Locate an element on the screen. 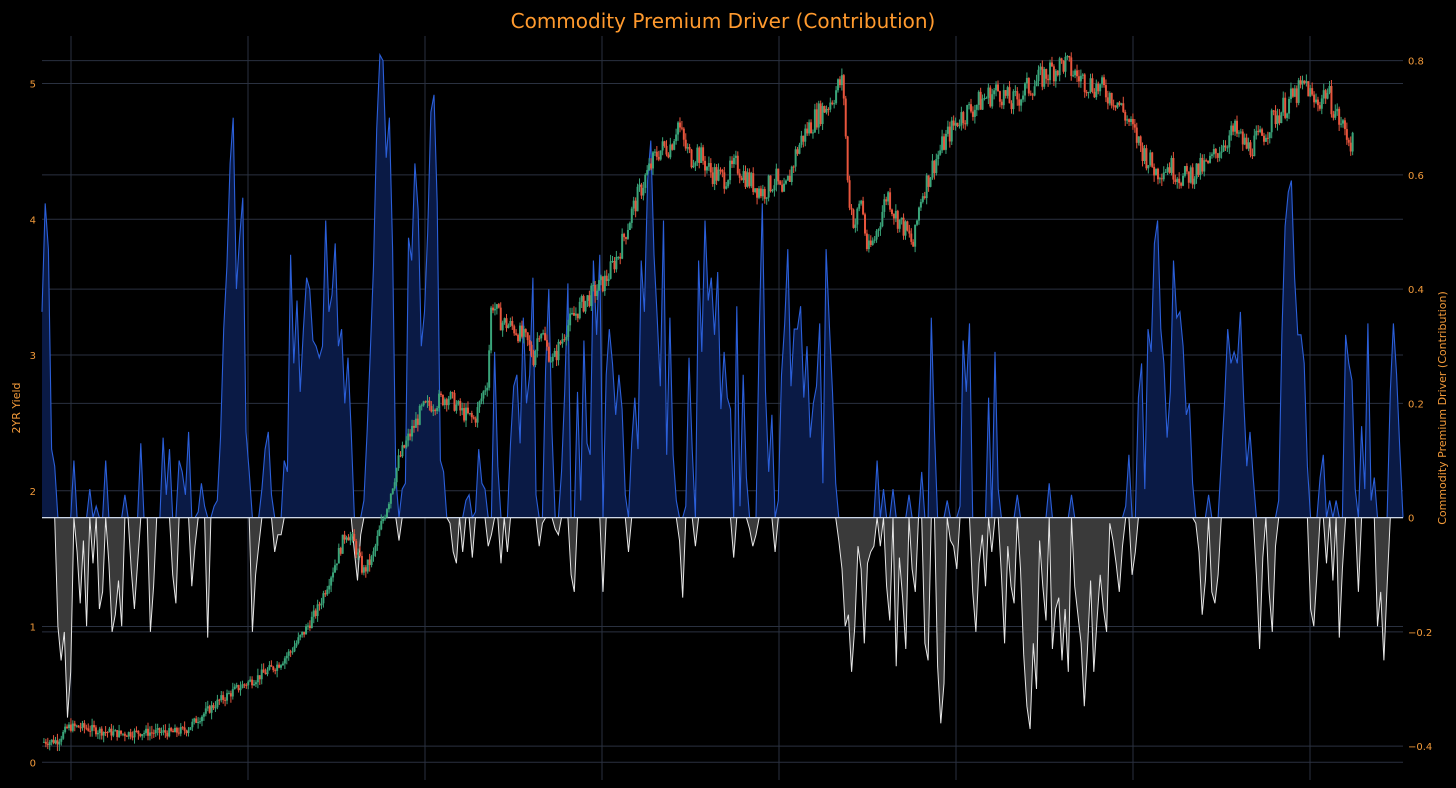  left-tick-label: 1 is located at coordinates (33, 628).